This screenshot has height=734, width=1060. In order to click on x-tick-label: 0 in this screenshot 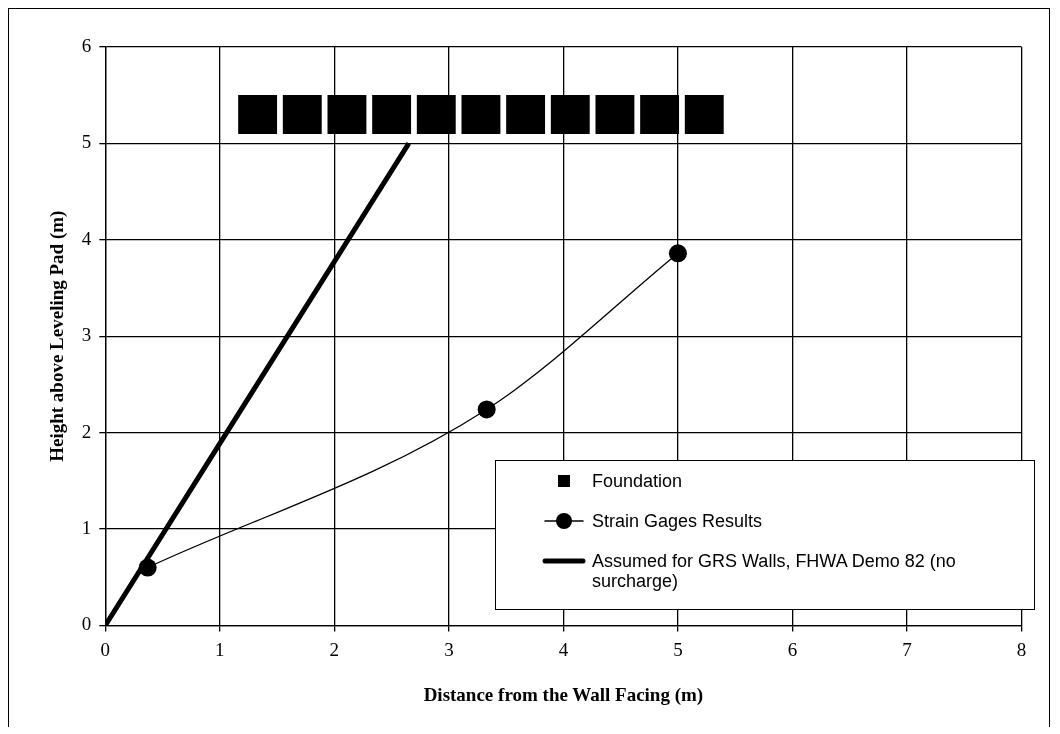, I will do `click(105, 649)`.